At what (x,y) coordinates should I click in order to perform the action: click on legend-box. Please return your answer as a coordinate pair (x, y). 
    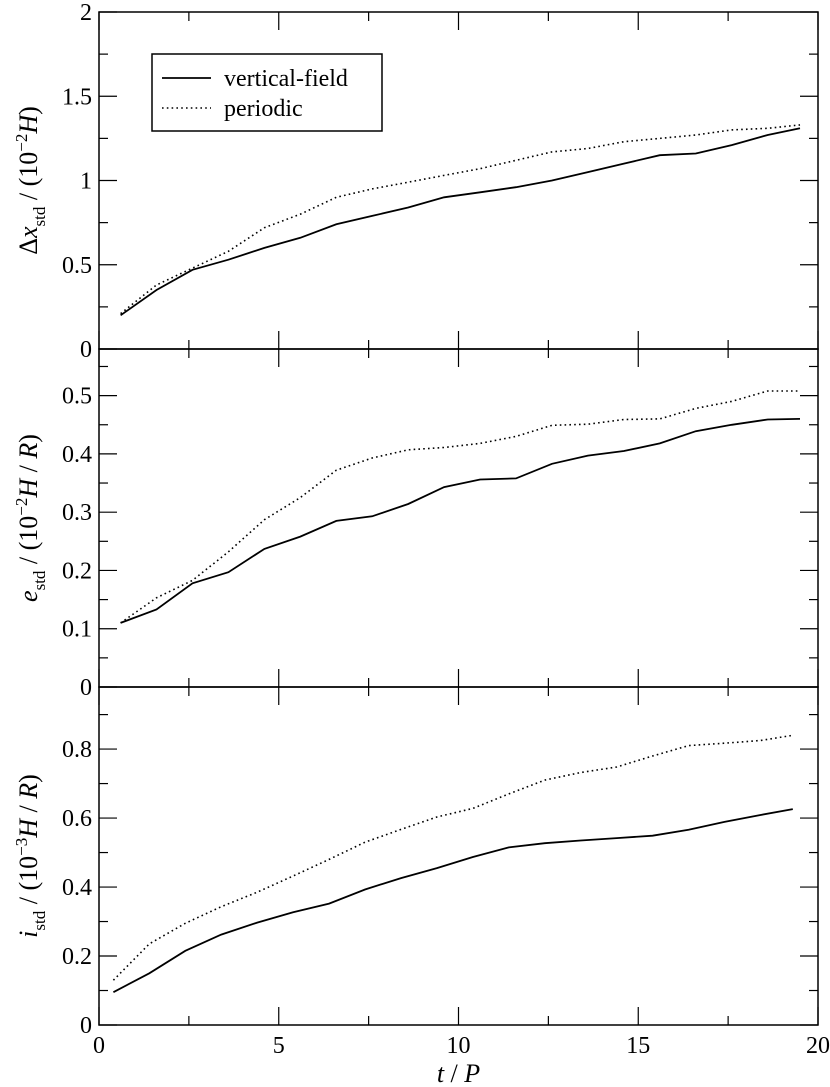
    Looking at the image, I should click on (267, 92).